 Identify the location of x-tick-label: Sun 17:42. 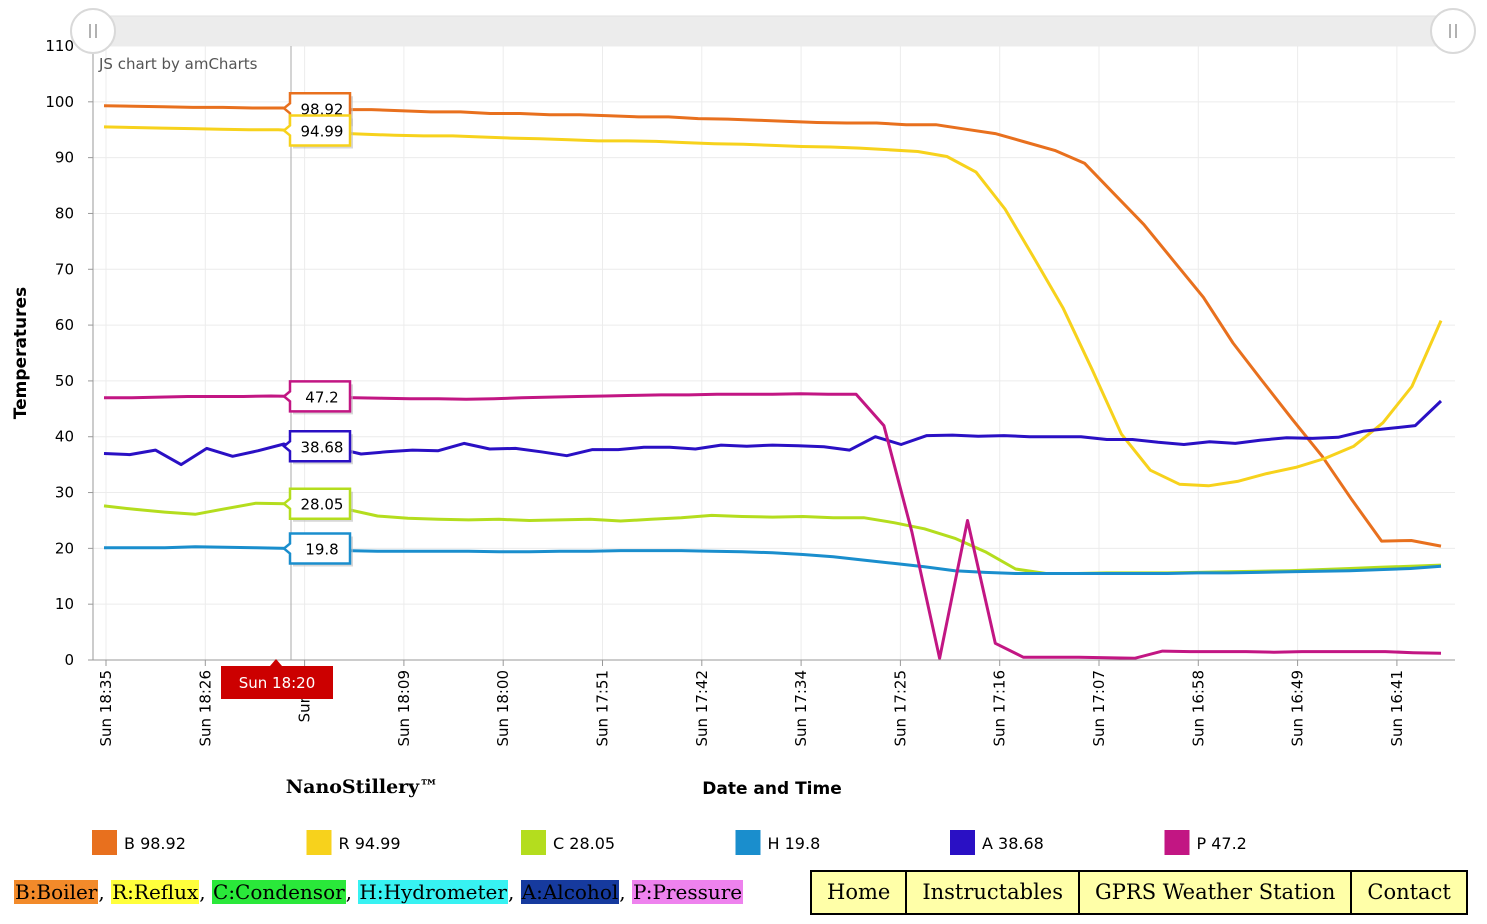
(702, 708).